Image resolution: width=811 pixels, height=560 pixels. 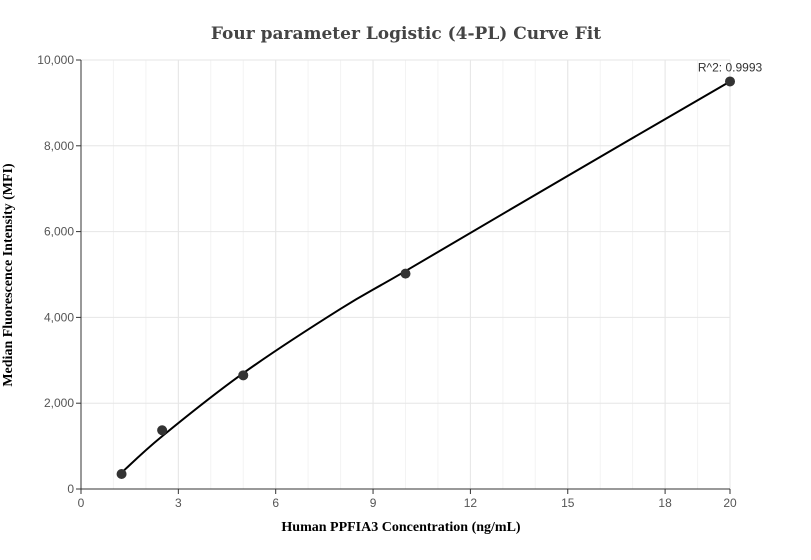 I want to click on y-axis-label: Median Fluorescence Intensity (MFI), so click(x=8, y=275).